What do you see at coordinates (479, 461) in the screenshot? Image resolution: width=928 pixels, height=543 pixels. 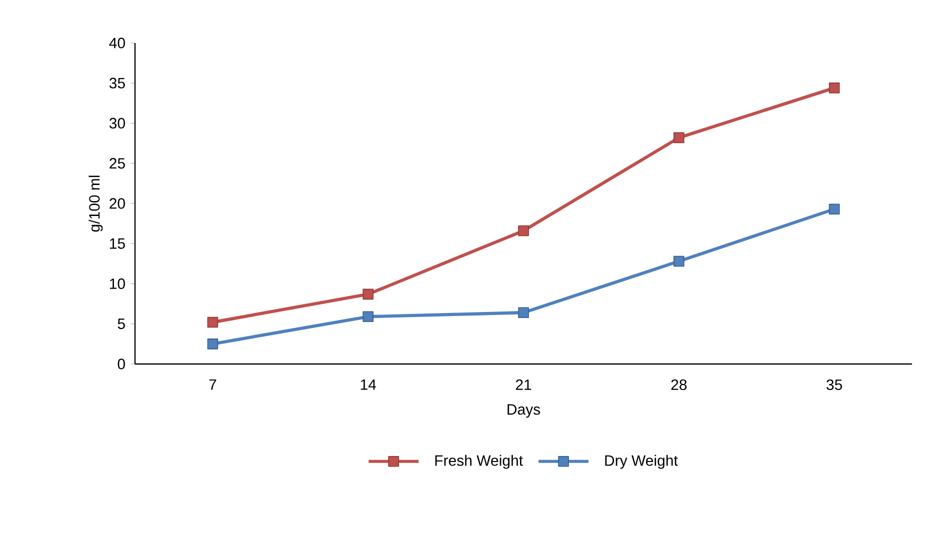 I see `legend-label: Fresh Weight` at bounding box center [479, 461].